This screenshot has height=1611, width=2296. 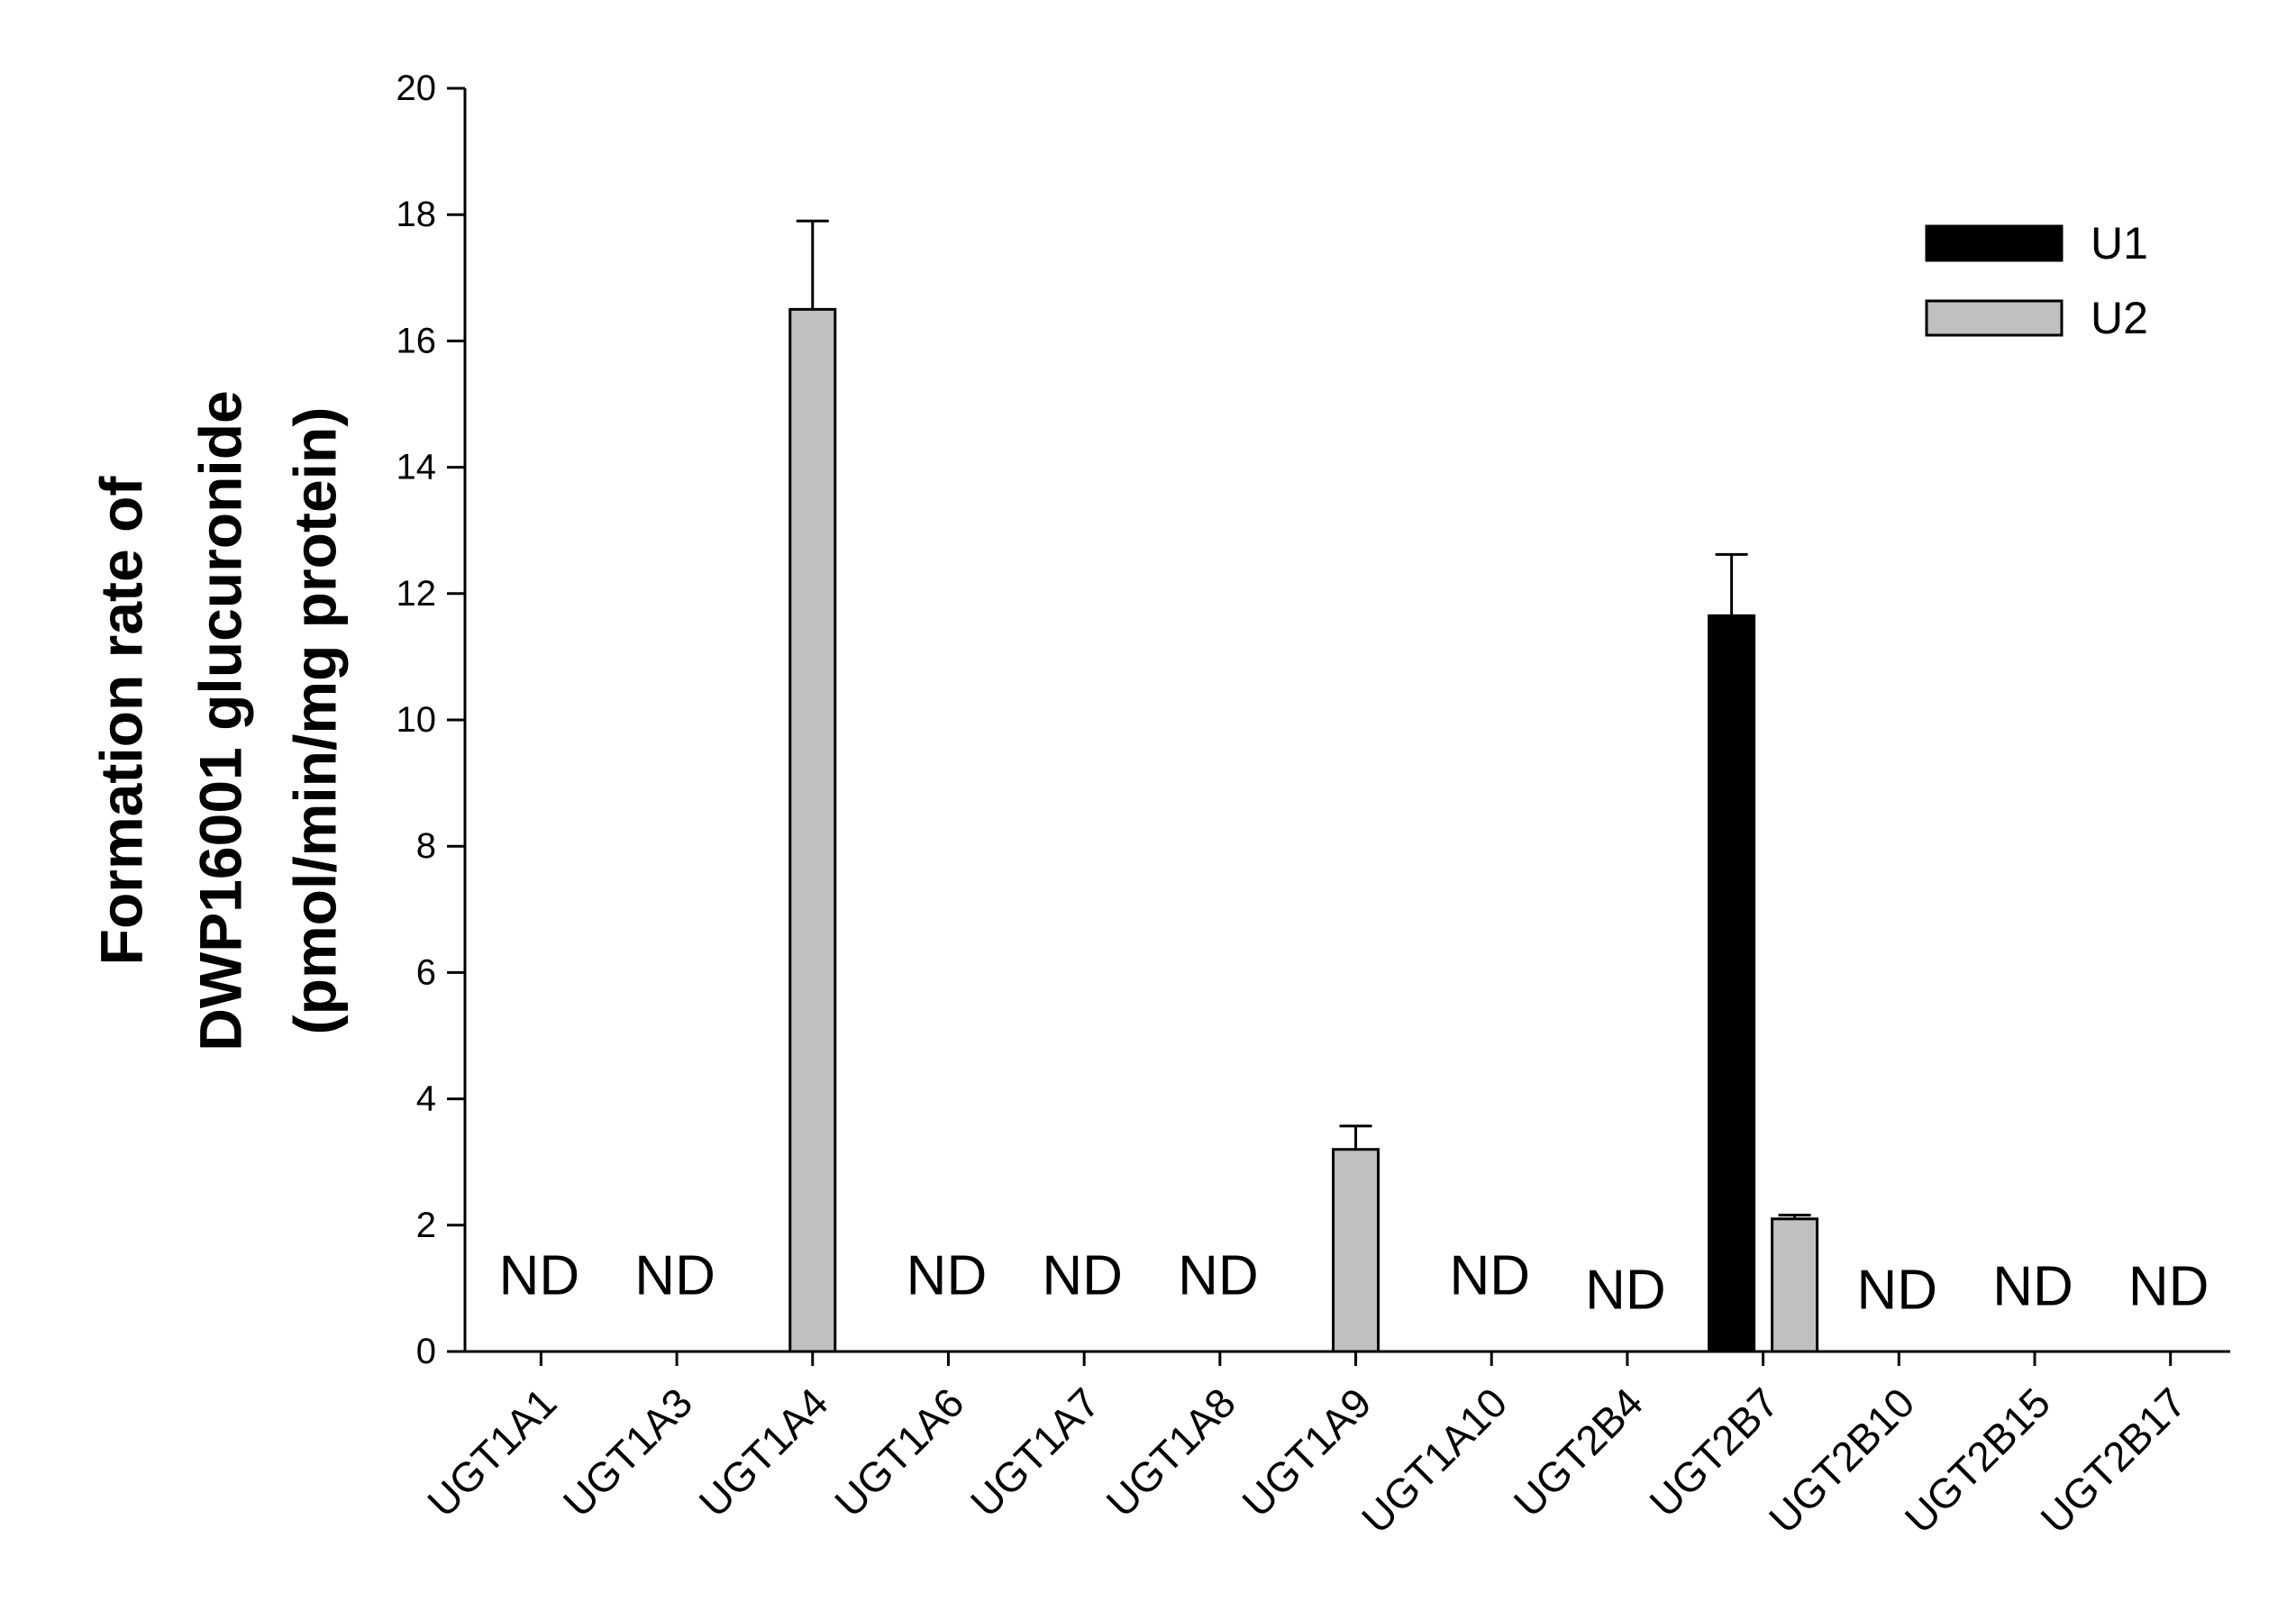 I want to click on y-axis: 0 2 4 6 8 10 12 14 16 18 20, so click(x=431, y=719).